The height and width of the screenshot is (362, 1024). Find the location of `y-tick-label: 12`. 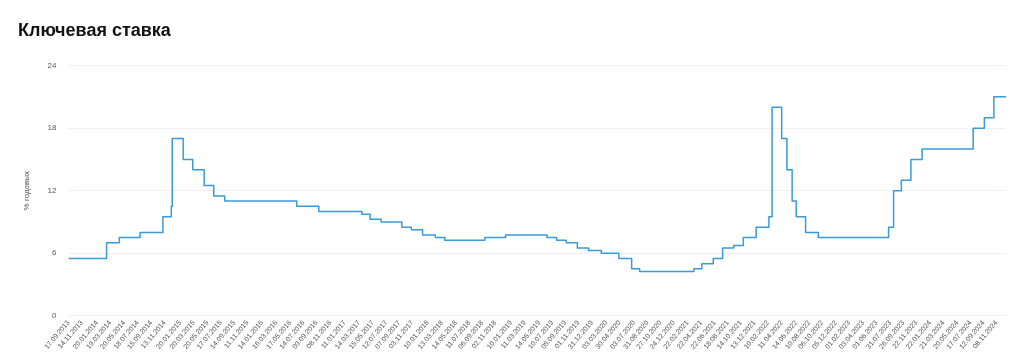

y-tick-label: 12 is located at coordinates (52, 190).